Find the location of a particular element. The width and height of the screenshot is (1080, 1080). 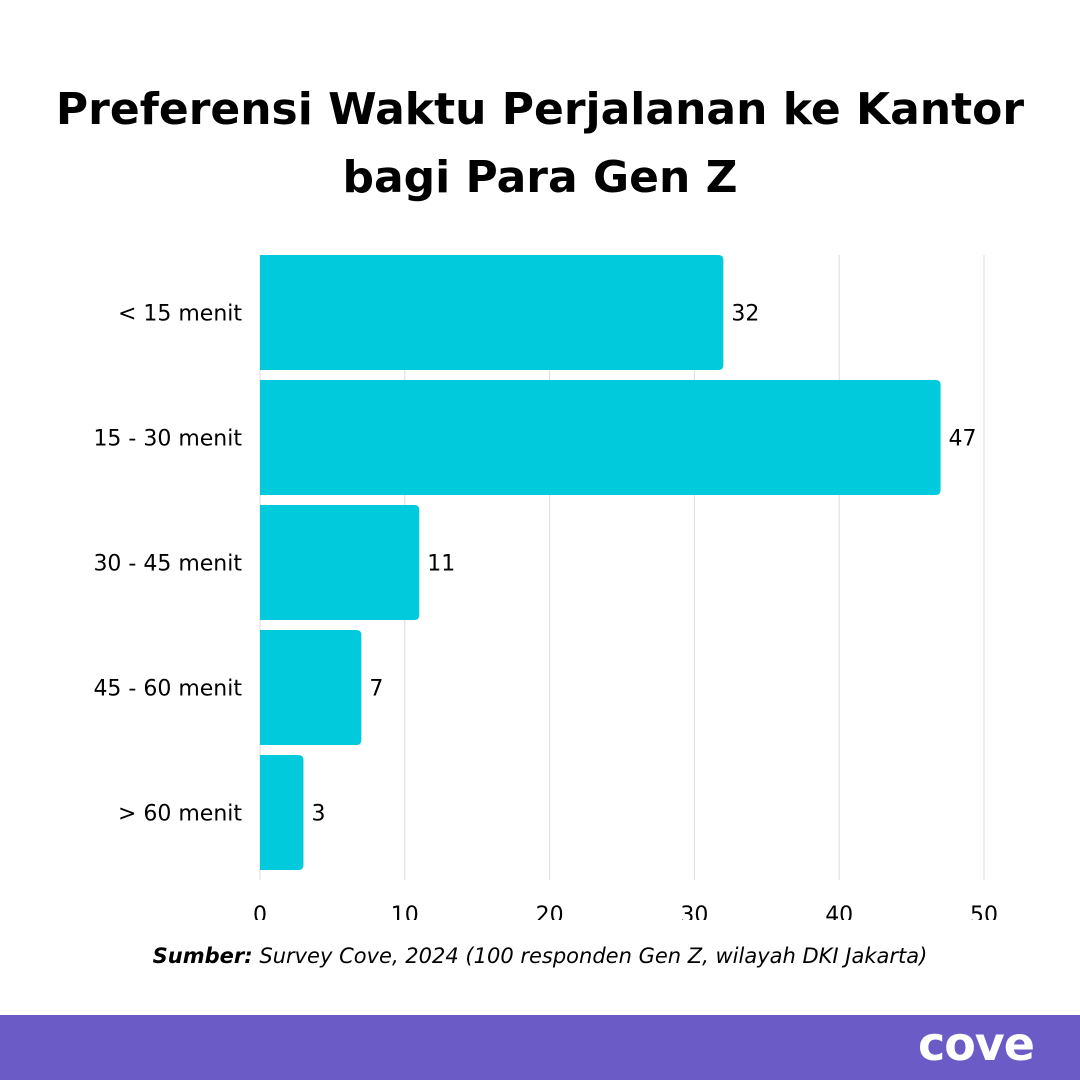

x-axis-ticks: 0 10 20 30 40 50 is located at coordinates (625, 911).